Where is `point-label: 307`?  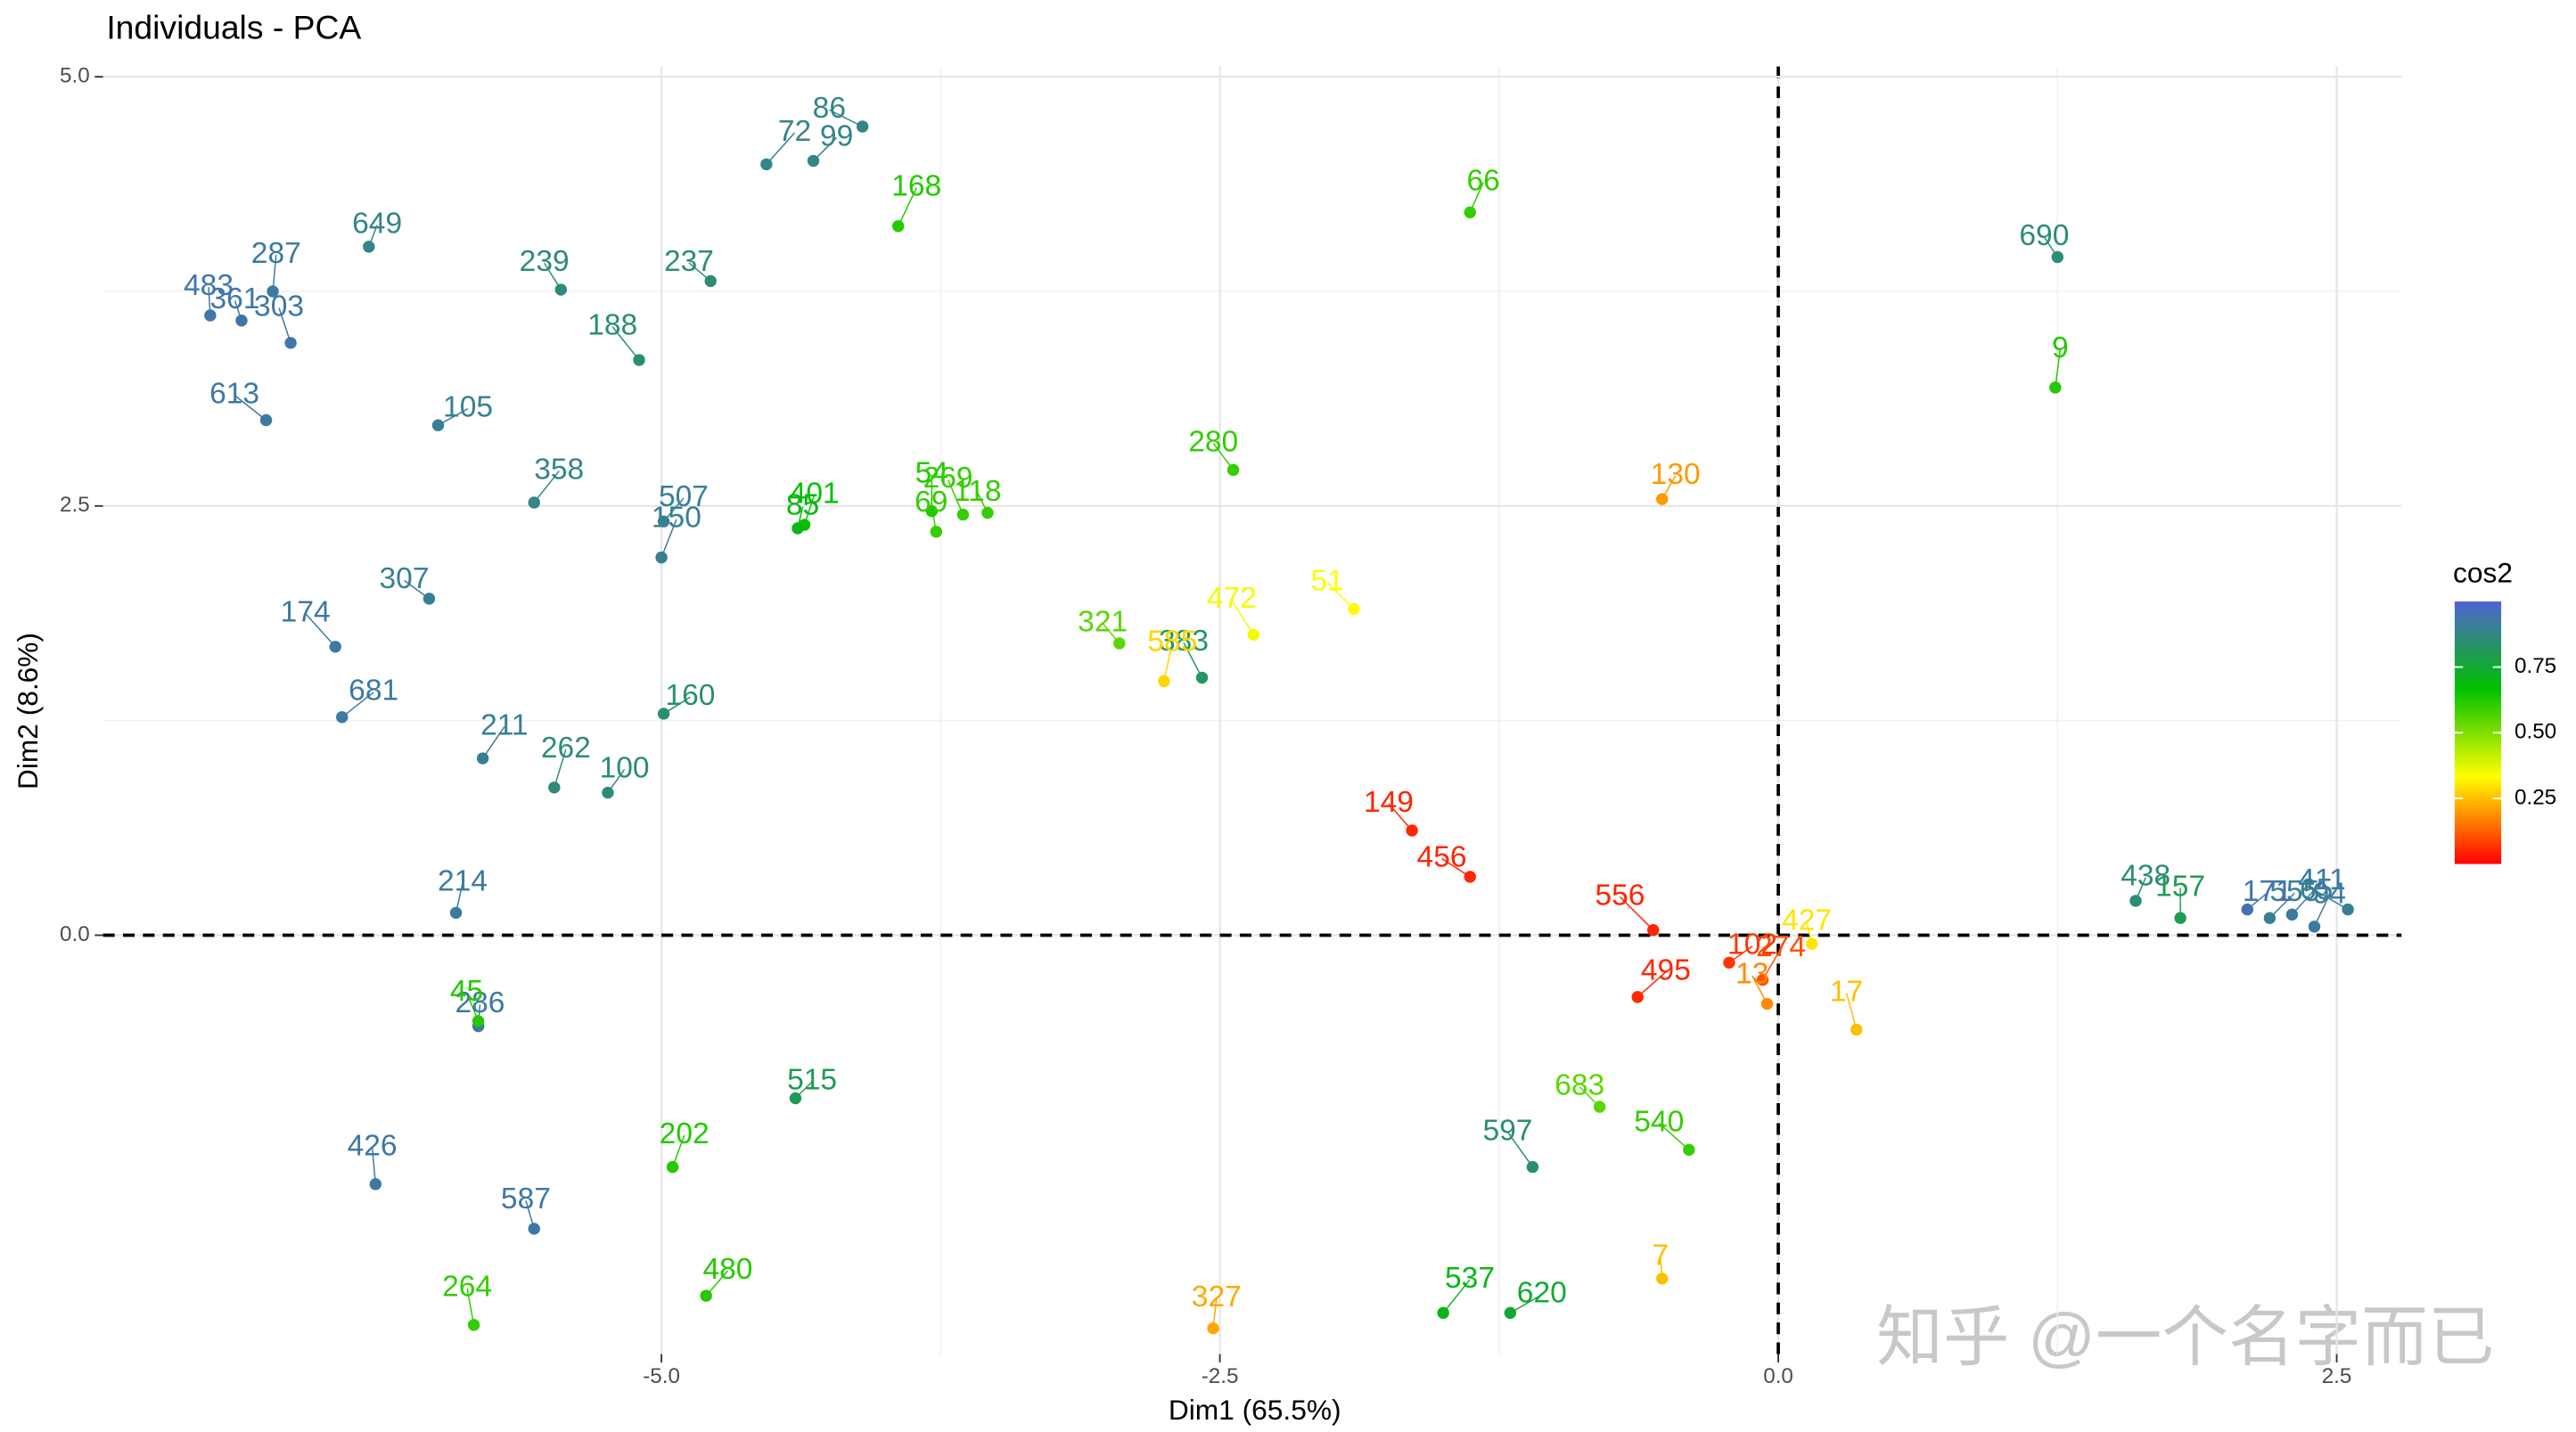
point-label: 307 is located at coordinates (405, 578).